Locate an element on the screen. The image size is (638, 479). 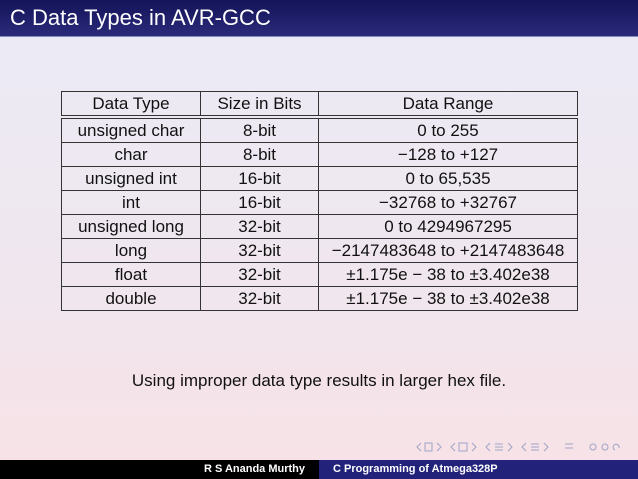
table-cell: double is located at coordinates (131, 298).